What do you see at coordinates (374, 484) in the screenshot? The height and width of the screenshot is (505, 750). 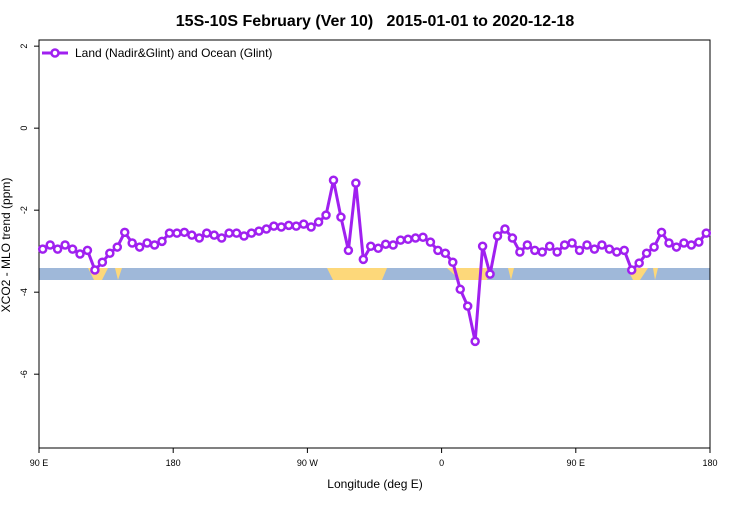 I see `x-axis-label: Longitude (deg E)` at bounding box center [374, 484].